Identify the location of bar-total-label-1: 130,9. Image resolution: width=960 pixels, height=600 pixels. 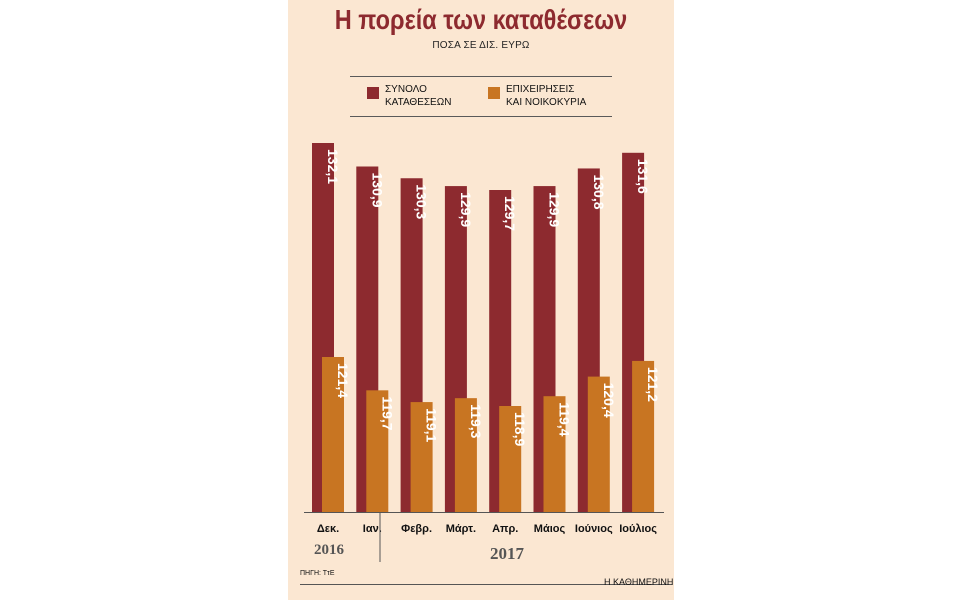
(377, 190).